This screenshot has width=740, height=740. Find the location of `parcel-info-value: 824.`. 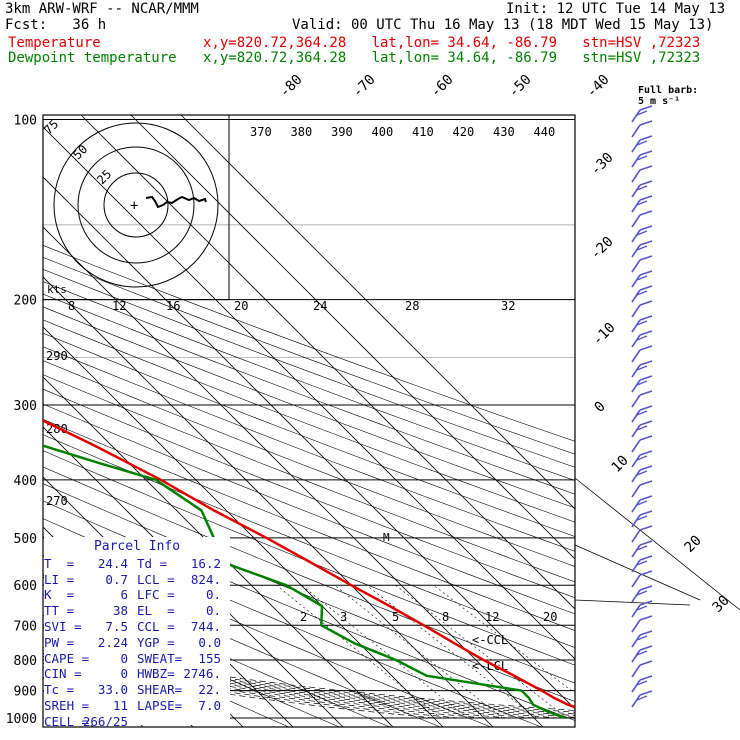

parcel-info-value: 824. is located at coordinates (205, 579).